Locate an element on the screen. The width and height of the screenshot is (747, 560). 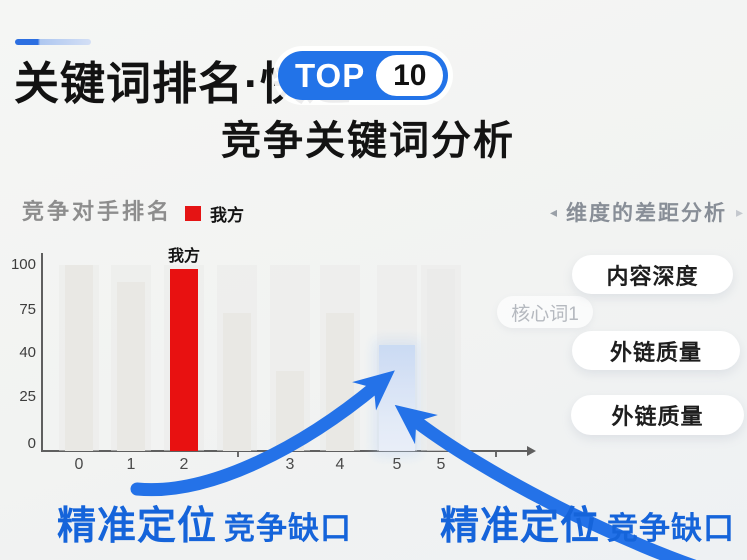
badge-number: 10 is located at coordinates (410, 75).